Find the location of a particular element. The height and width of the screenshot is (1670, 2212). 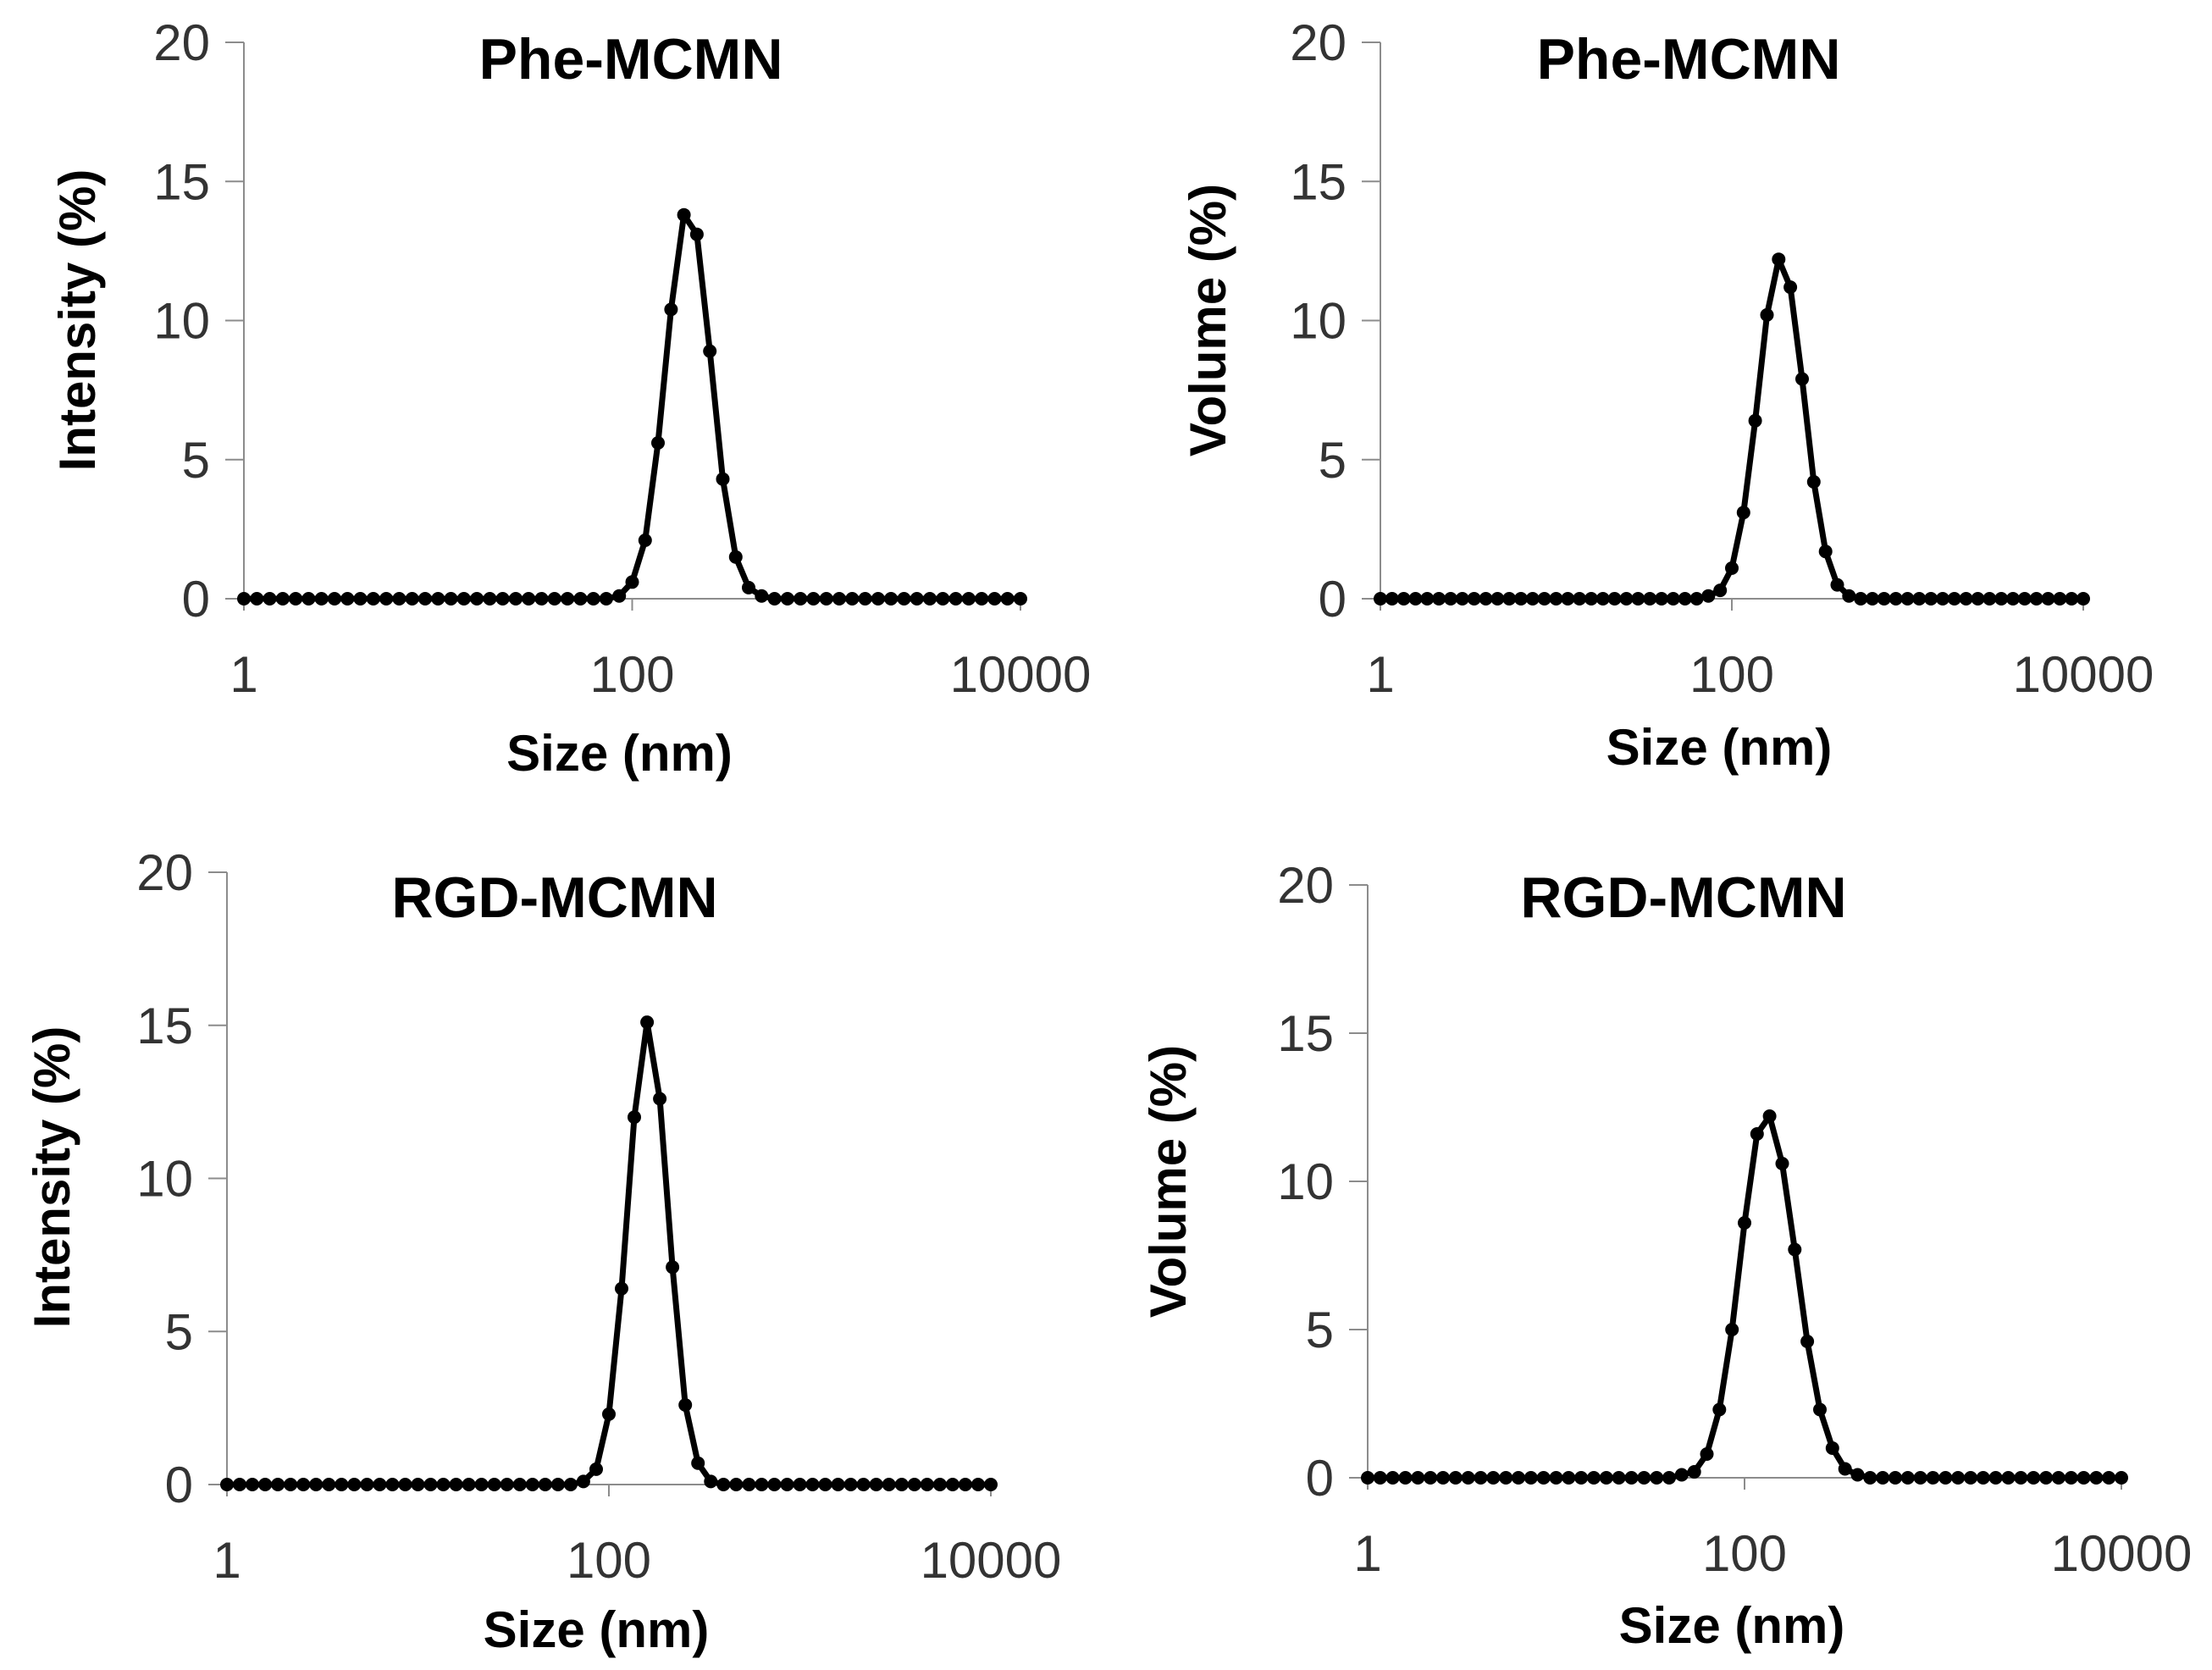

y-tick-label: 5 is located at coordinates (1333, 460).